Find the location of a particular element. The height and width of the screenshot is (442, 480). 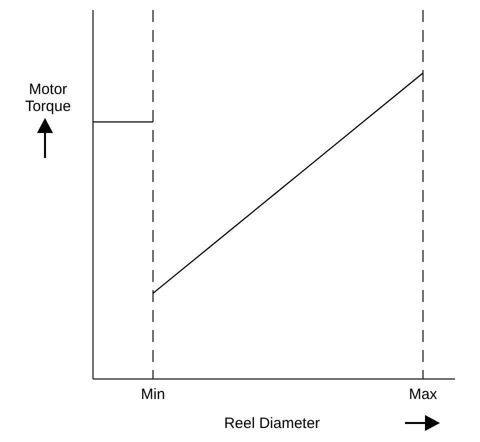

x-tick-label: Min is located at coordinates (153, 394).